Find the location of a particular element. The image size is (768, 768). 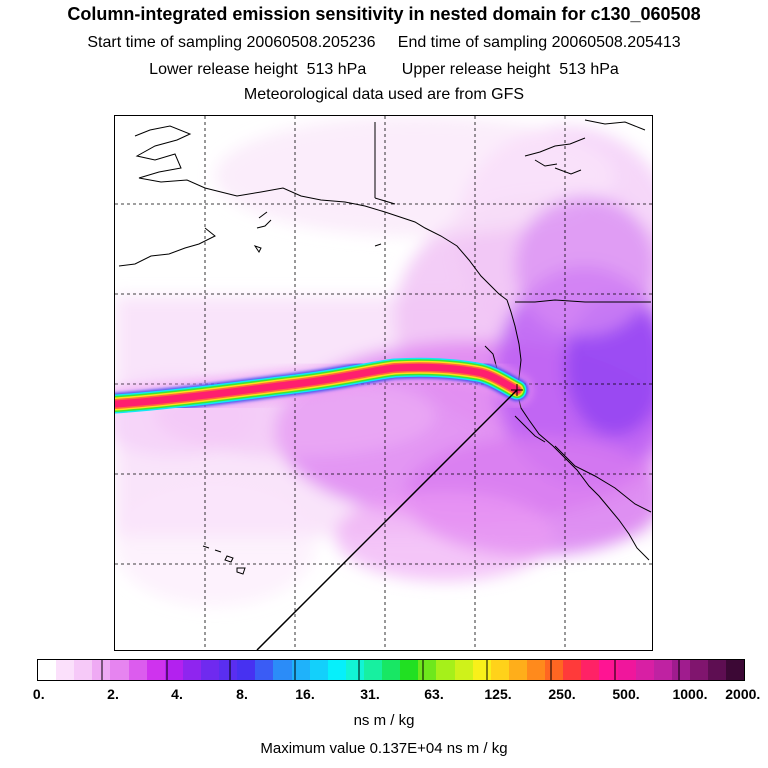

plume-trajectory is located at coordinates (324, 385).